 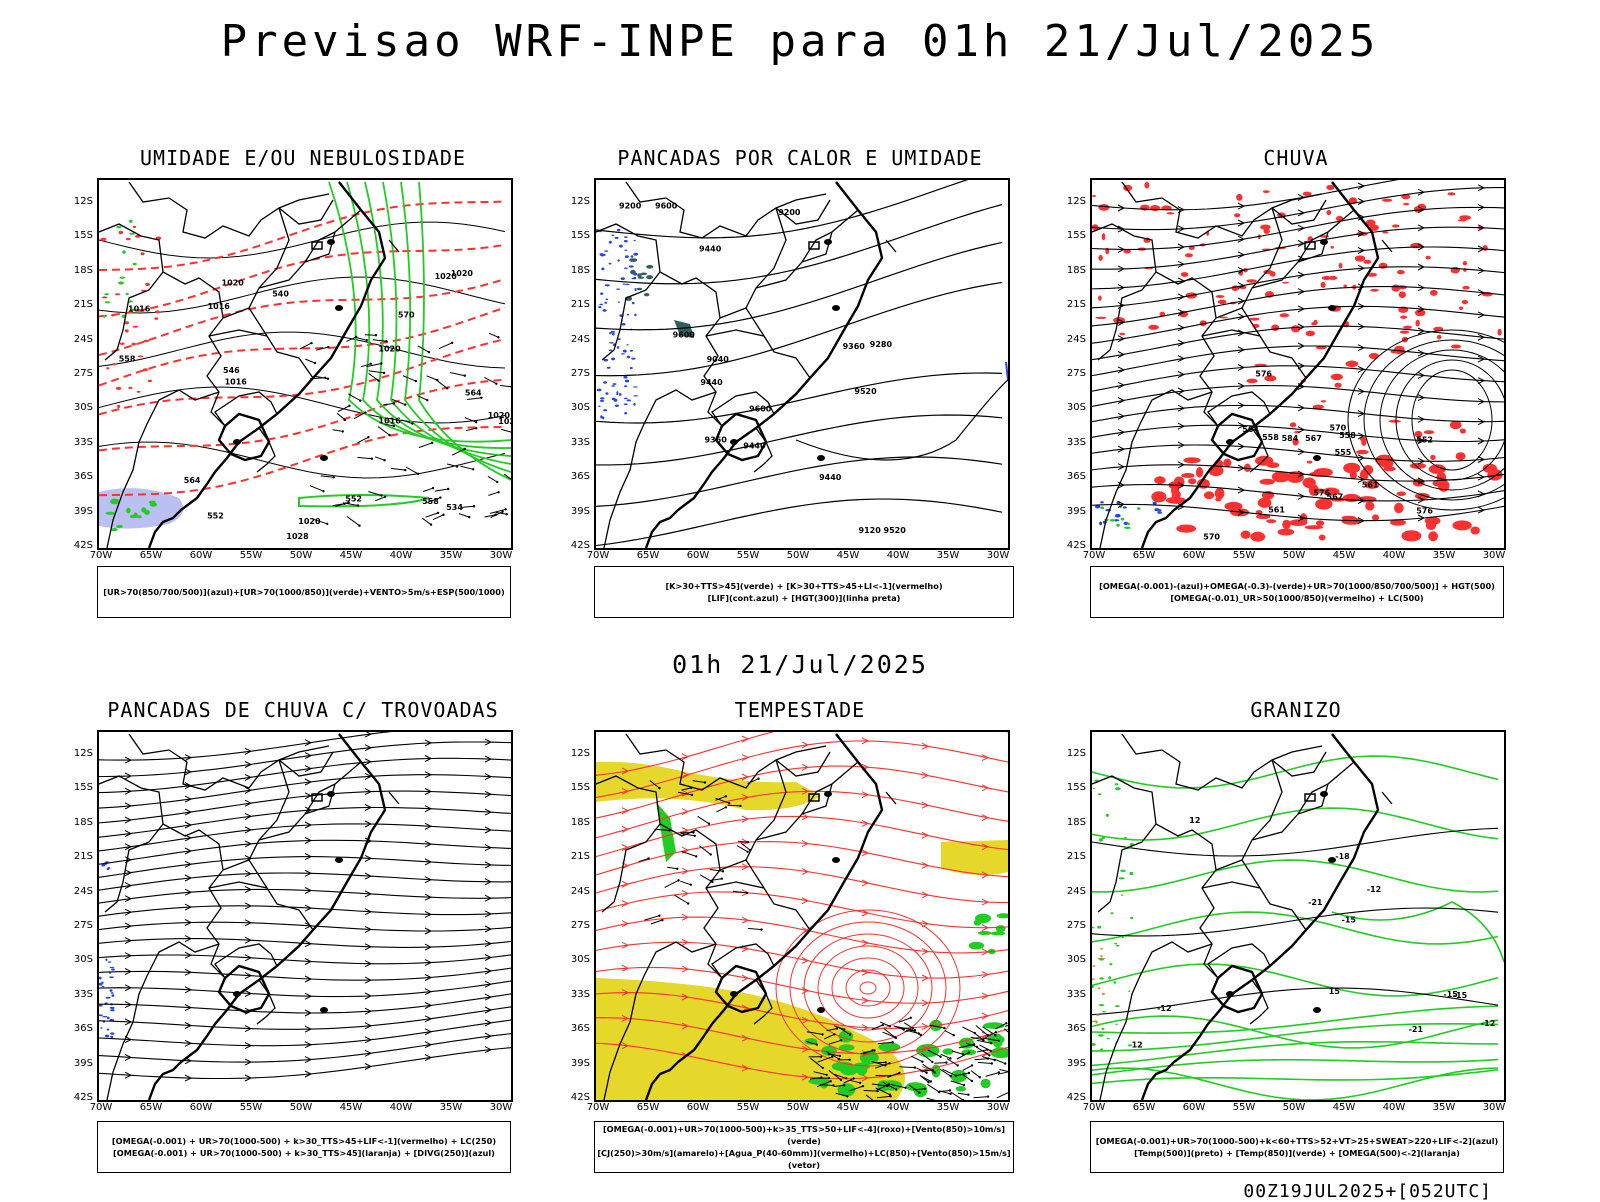 What do you see at coordinates (1296, 710) in the screenshot?
I see `panel-title-granizo: GRANIZO` at bounding box center [1296, 710].